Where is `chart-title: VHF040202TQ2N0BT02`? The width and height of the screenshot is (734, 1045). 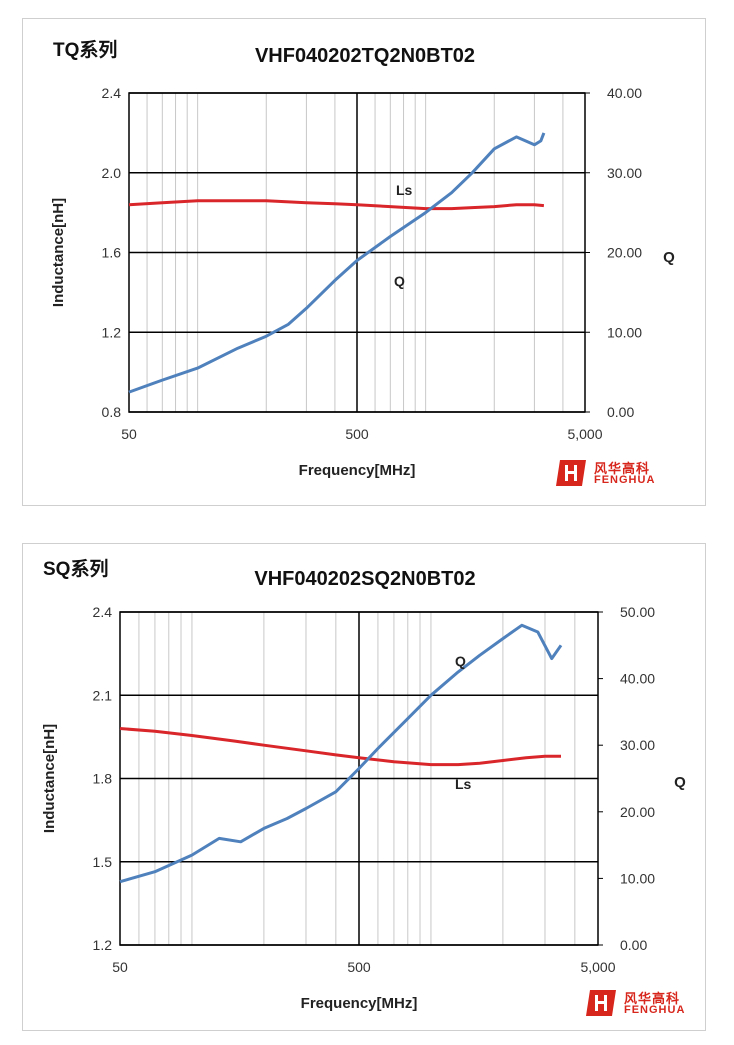 chart-title: VHF040202TQ2N0BT02 is located at coordinates (365, 56).